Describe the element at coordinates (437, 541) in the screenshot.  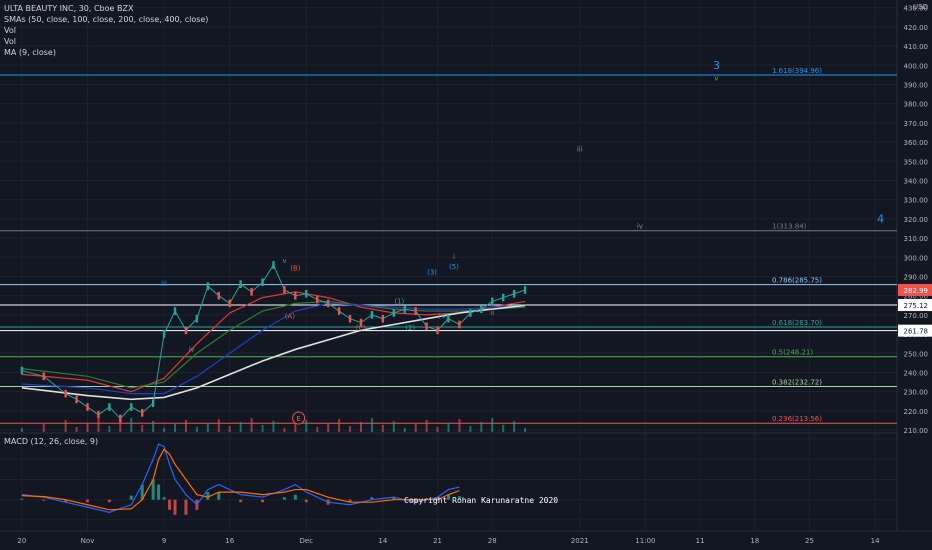
I see `time-tick-label: 21` at that location.